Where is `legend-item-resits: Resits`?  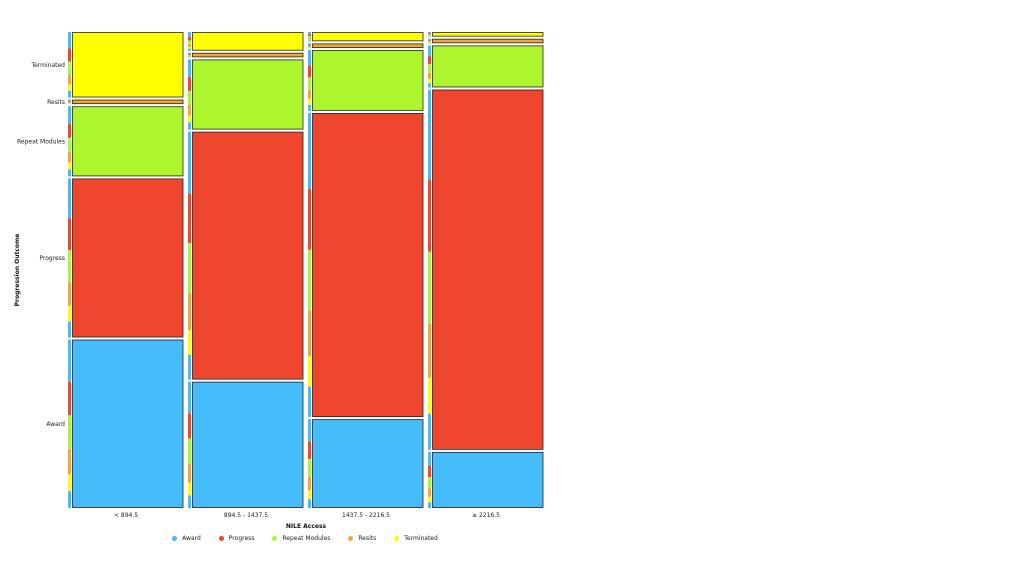 legend-item-resits: Resits is located at coordinates (362, 538).